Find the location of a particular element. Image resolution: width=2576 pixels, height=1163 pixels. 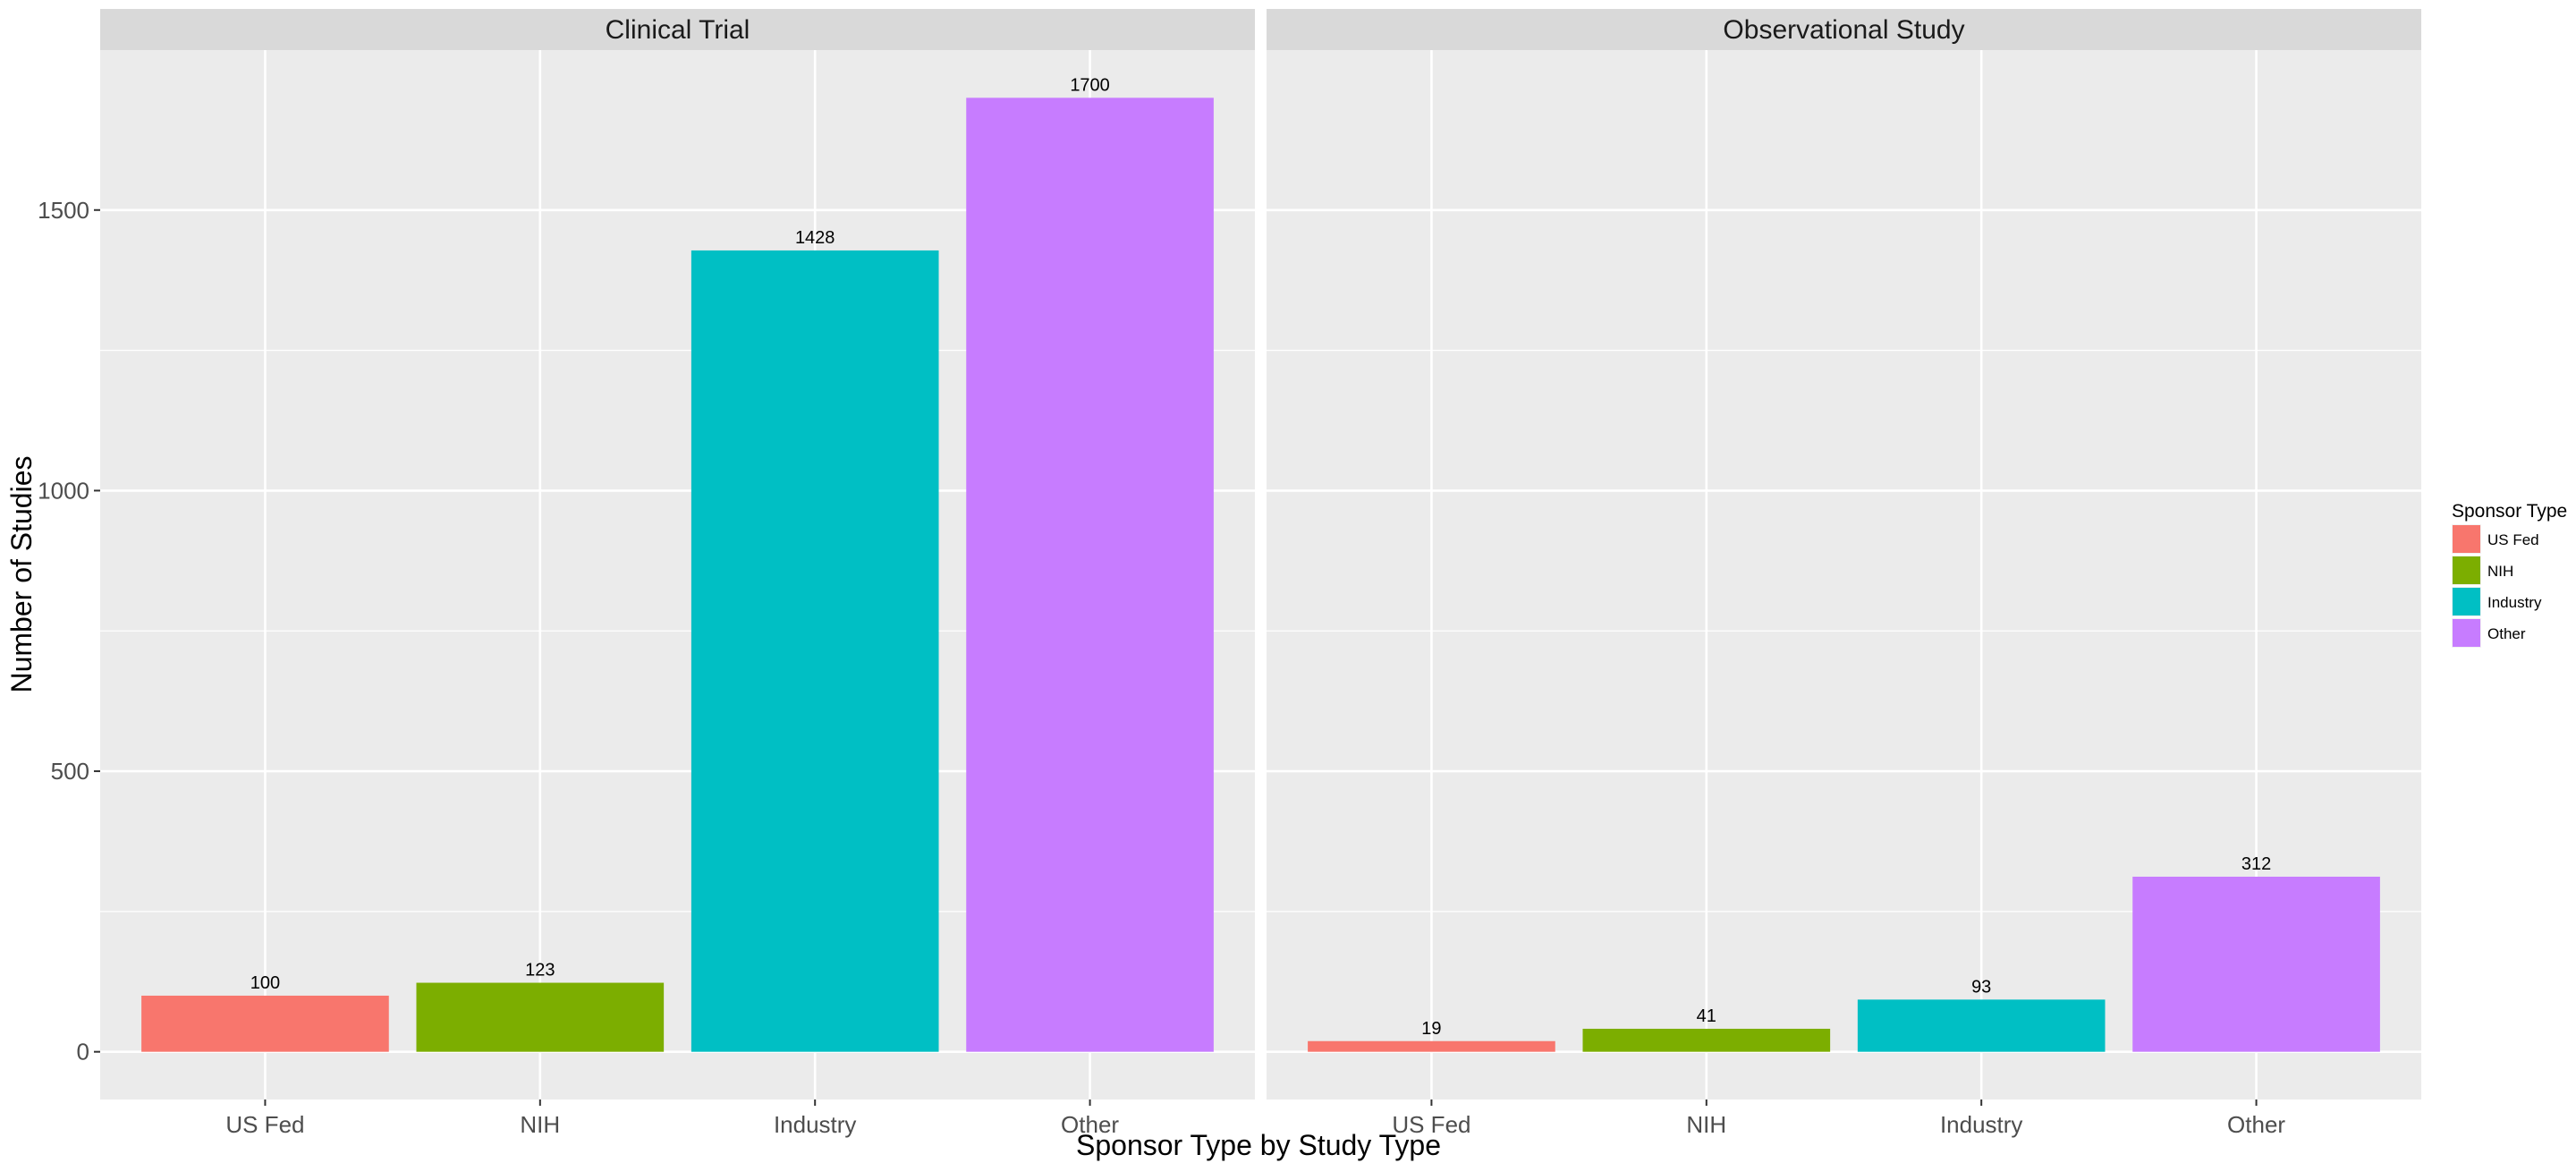

y-axis-title: Number of Studies is located at coordinates (21, 573).